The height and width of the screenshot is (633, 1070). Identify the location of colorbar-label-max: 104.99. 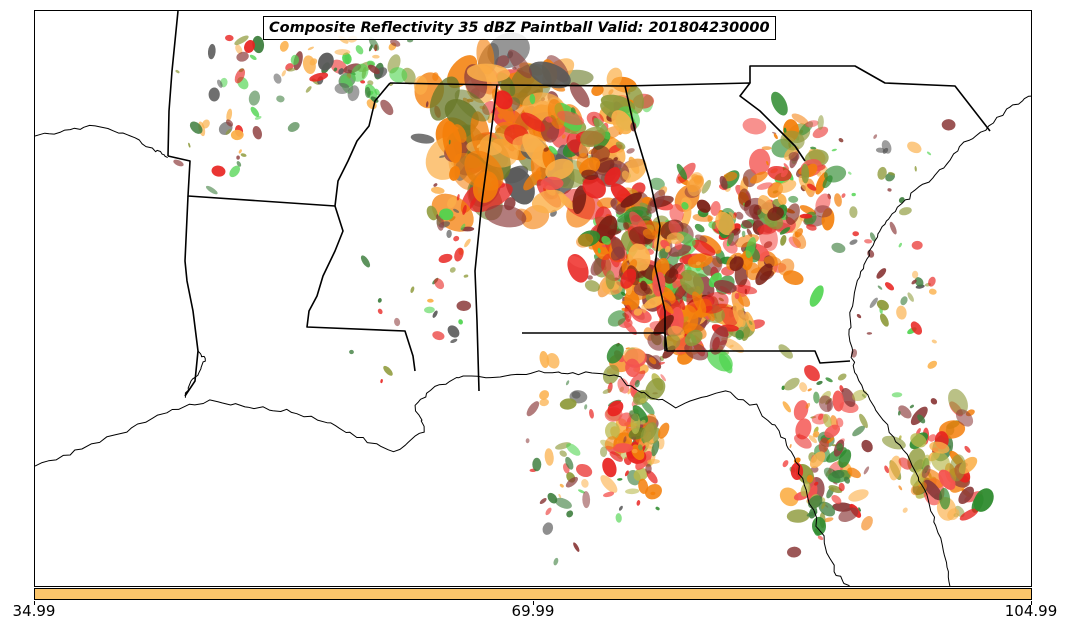
(1031, 611).